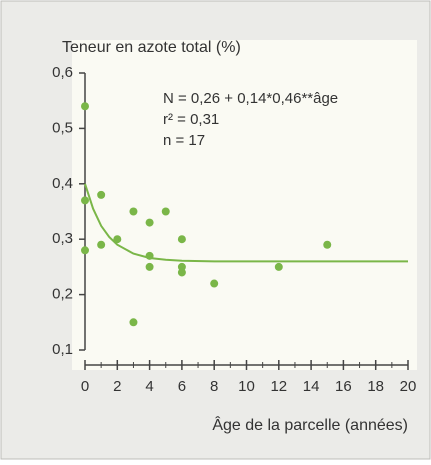 The image size is (431, 465). Describe the element at coordinates (182, 386) in the screenshot. I see `x-tick-label: 6` at that location.